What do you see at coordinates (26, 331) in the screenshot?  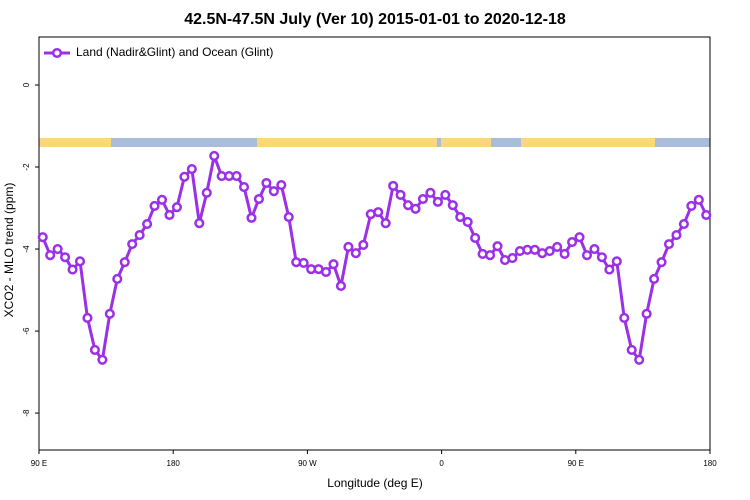 I see `y-tick-label: -6` at bounding box center [26, 331].